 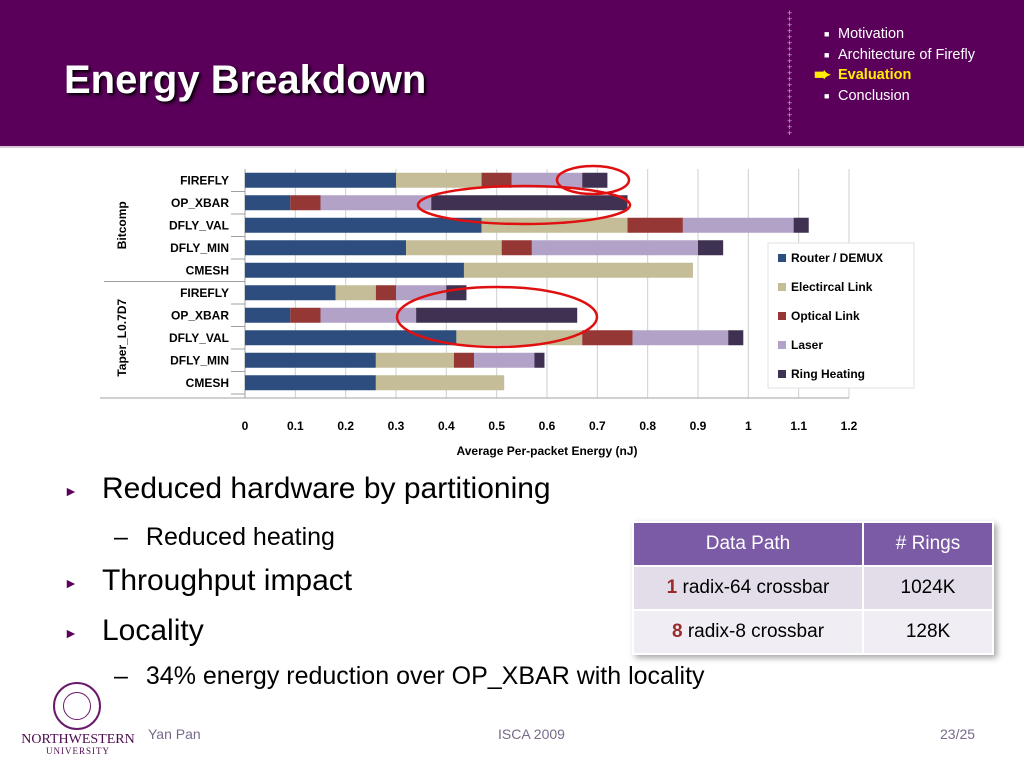 What do you see at coordinates (958, 734) in the screenshot?
I see `footer-page-number: 23/25` at bounding box center [958, 734].